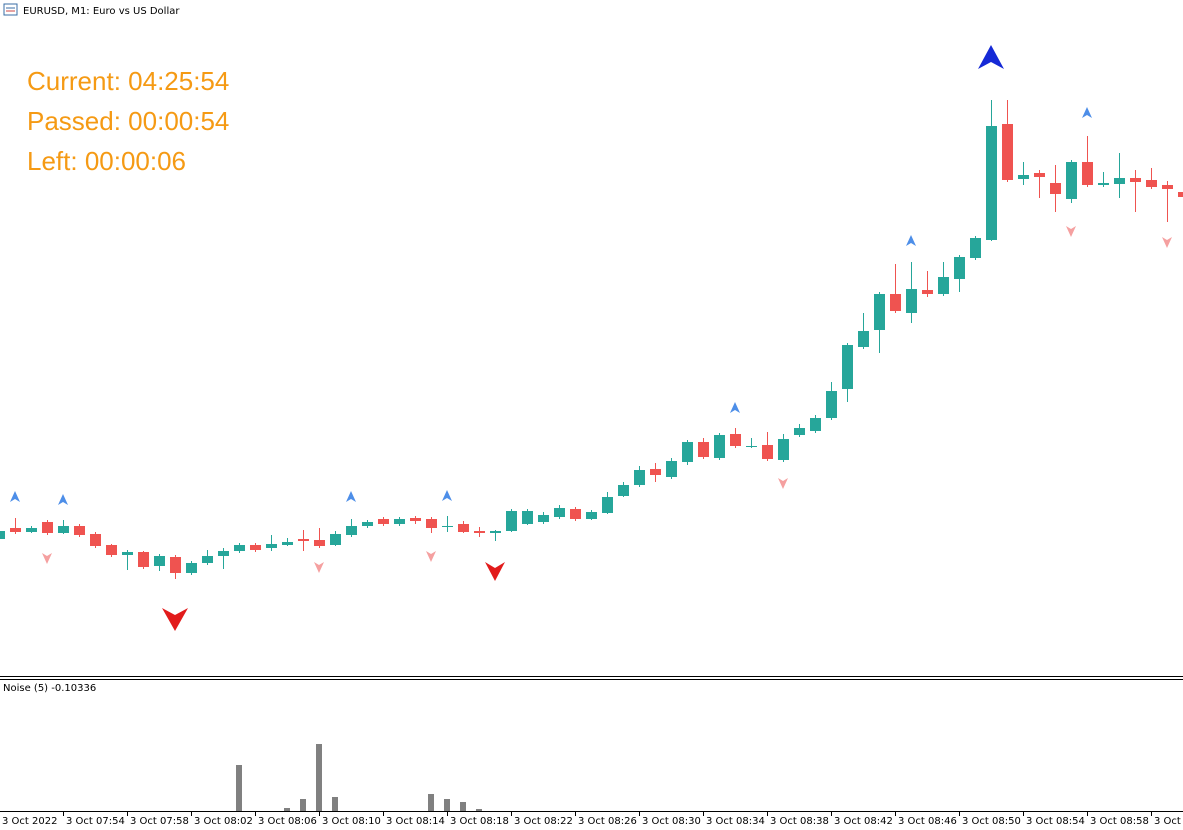 This screenshot has width=1183, height=830. What do you see at coordinates (543, 821) in the screenshot?
I see `time-label: 3 Oct 08:22` at bounding box center [543, 821].